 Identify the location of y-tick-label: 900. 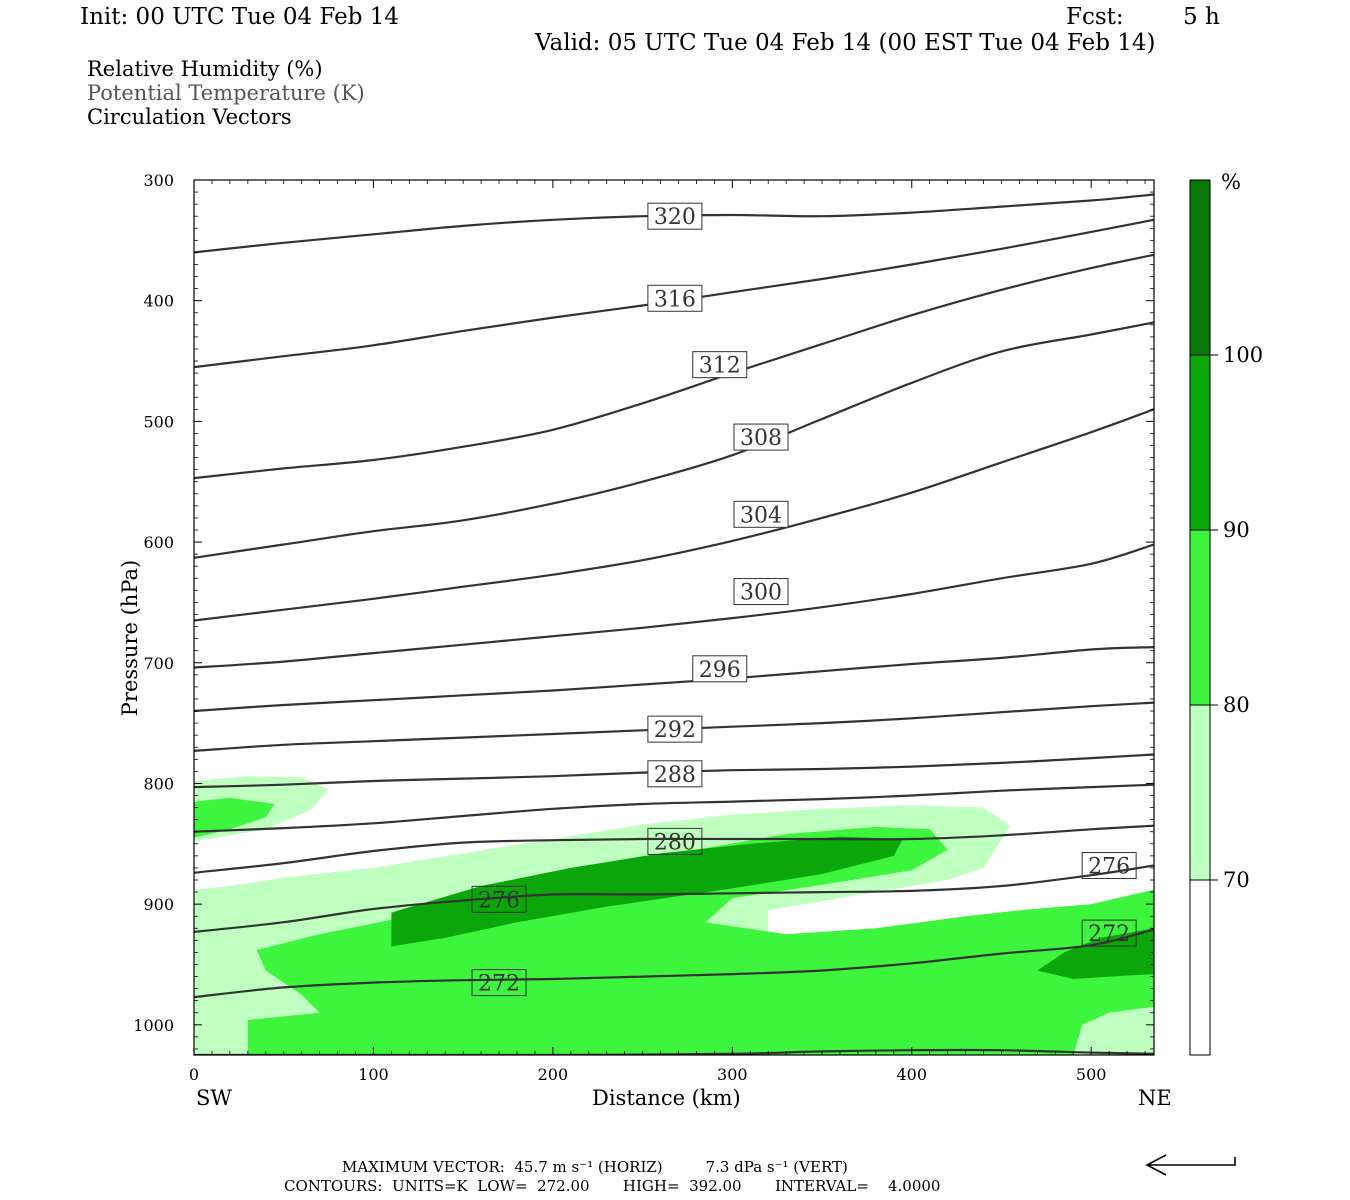
(158, 904).